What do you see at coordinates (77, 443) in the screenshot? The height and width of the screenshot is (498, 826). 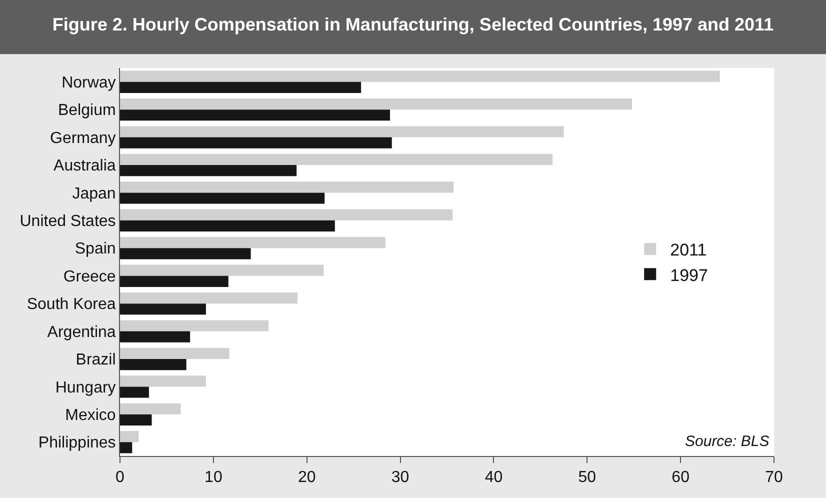 I see `y-tick-label: Philippines` at bounding box center [77, 443].